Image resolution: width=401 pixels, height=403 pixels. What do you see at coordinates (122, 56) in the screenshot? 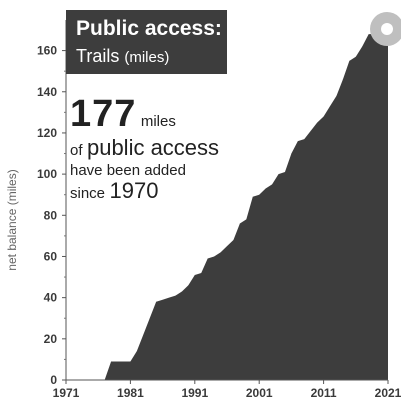
I see `chart-subtitle: Trails (miles)` at bounding box center [122, 56].